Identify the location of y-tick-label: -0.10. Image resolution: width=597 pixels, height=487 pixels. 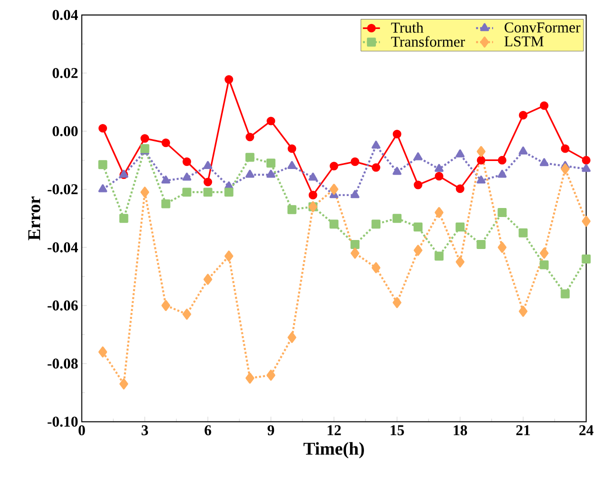
(63, 422).